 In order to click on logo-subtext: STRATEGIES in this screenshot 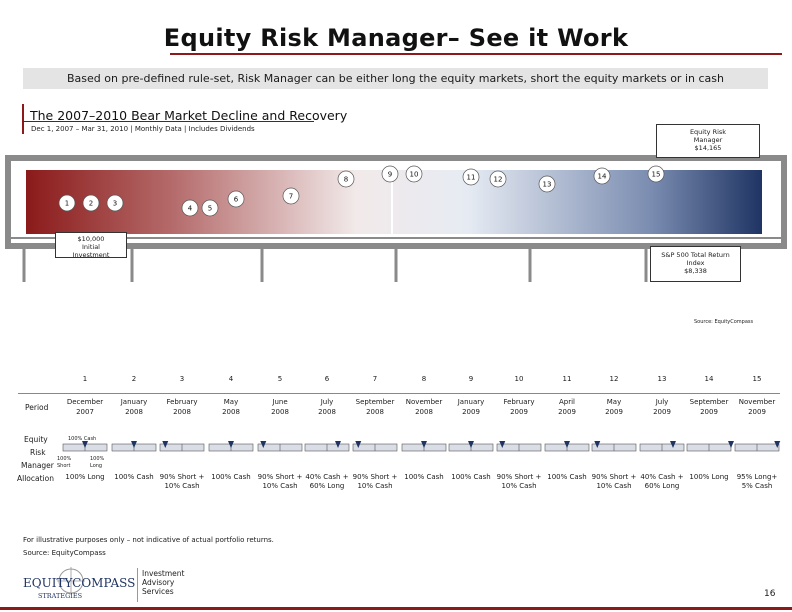, I will do `click(60, 596)`.